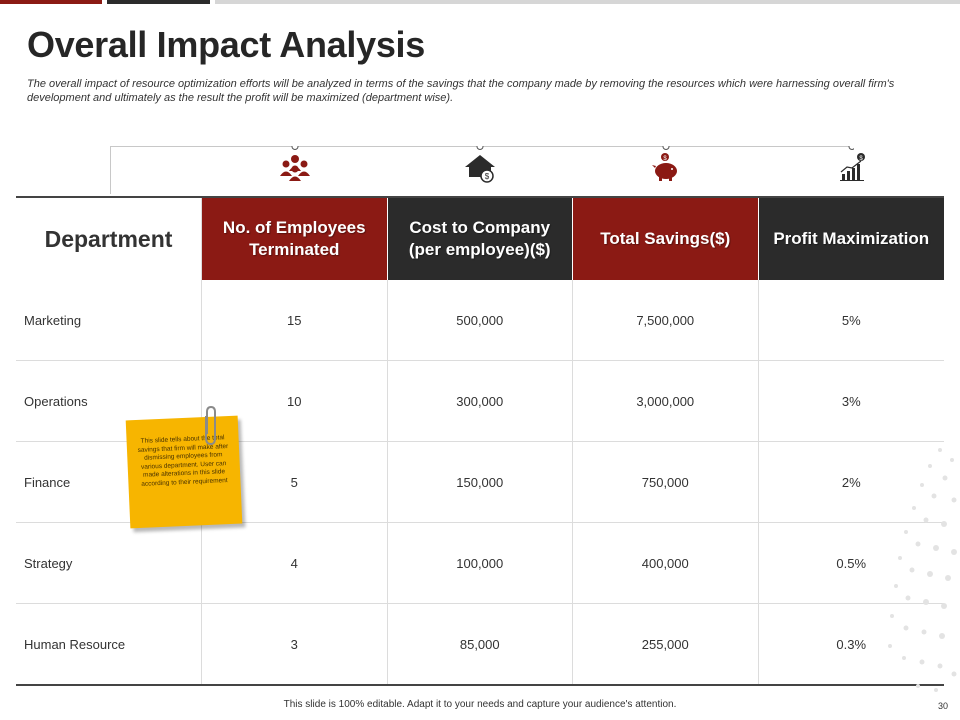 The height and width of the screenshot is (720, 960). I want to click on header-profit-maximization: Profit Maximization, so click(851, 239).